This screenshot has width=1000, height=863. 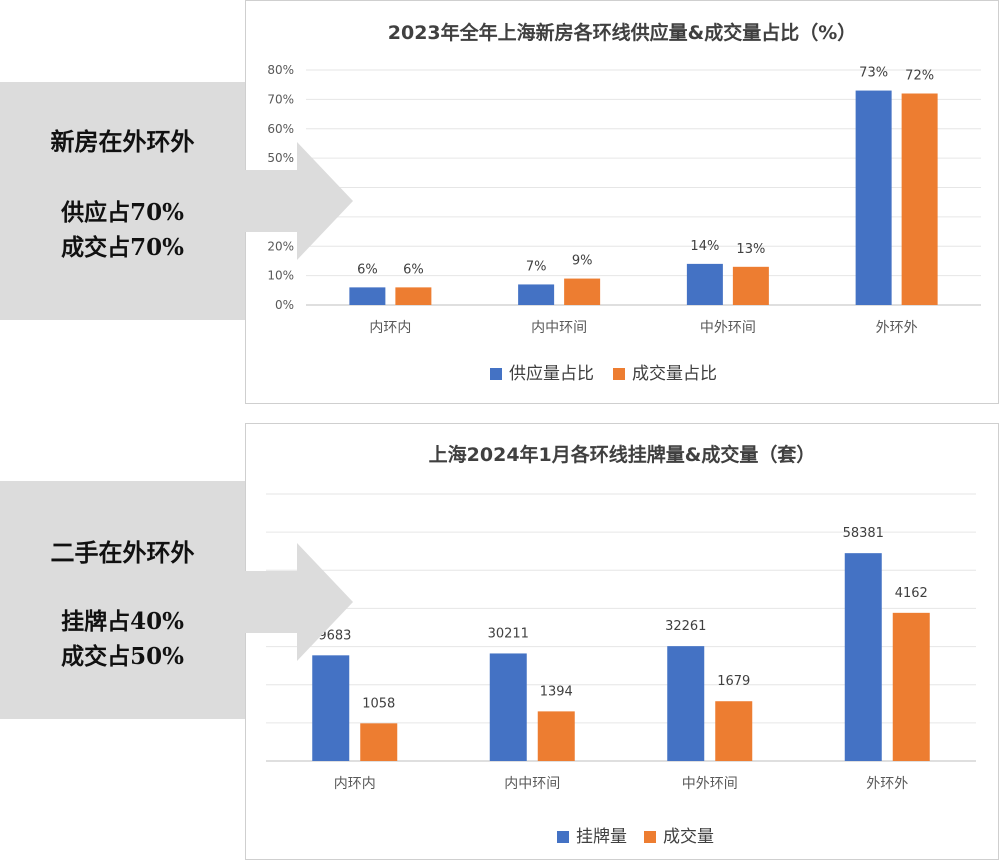 I want to click on data-label: 13%, so click(x=750, y=249).